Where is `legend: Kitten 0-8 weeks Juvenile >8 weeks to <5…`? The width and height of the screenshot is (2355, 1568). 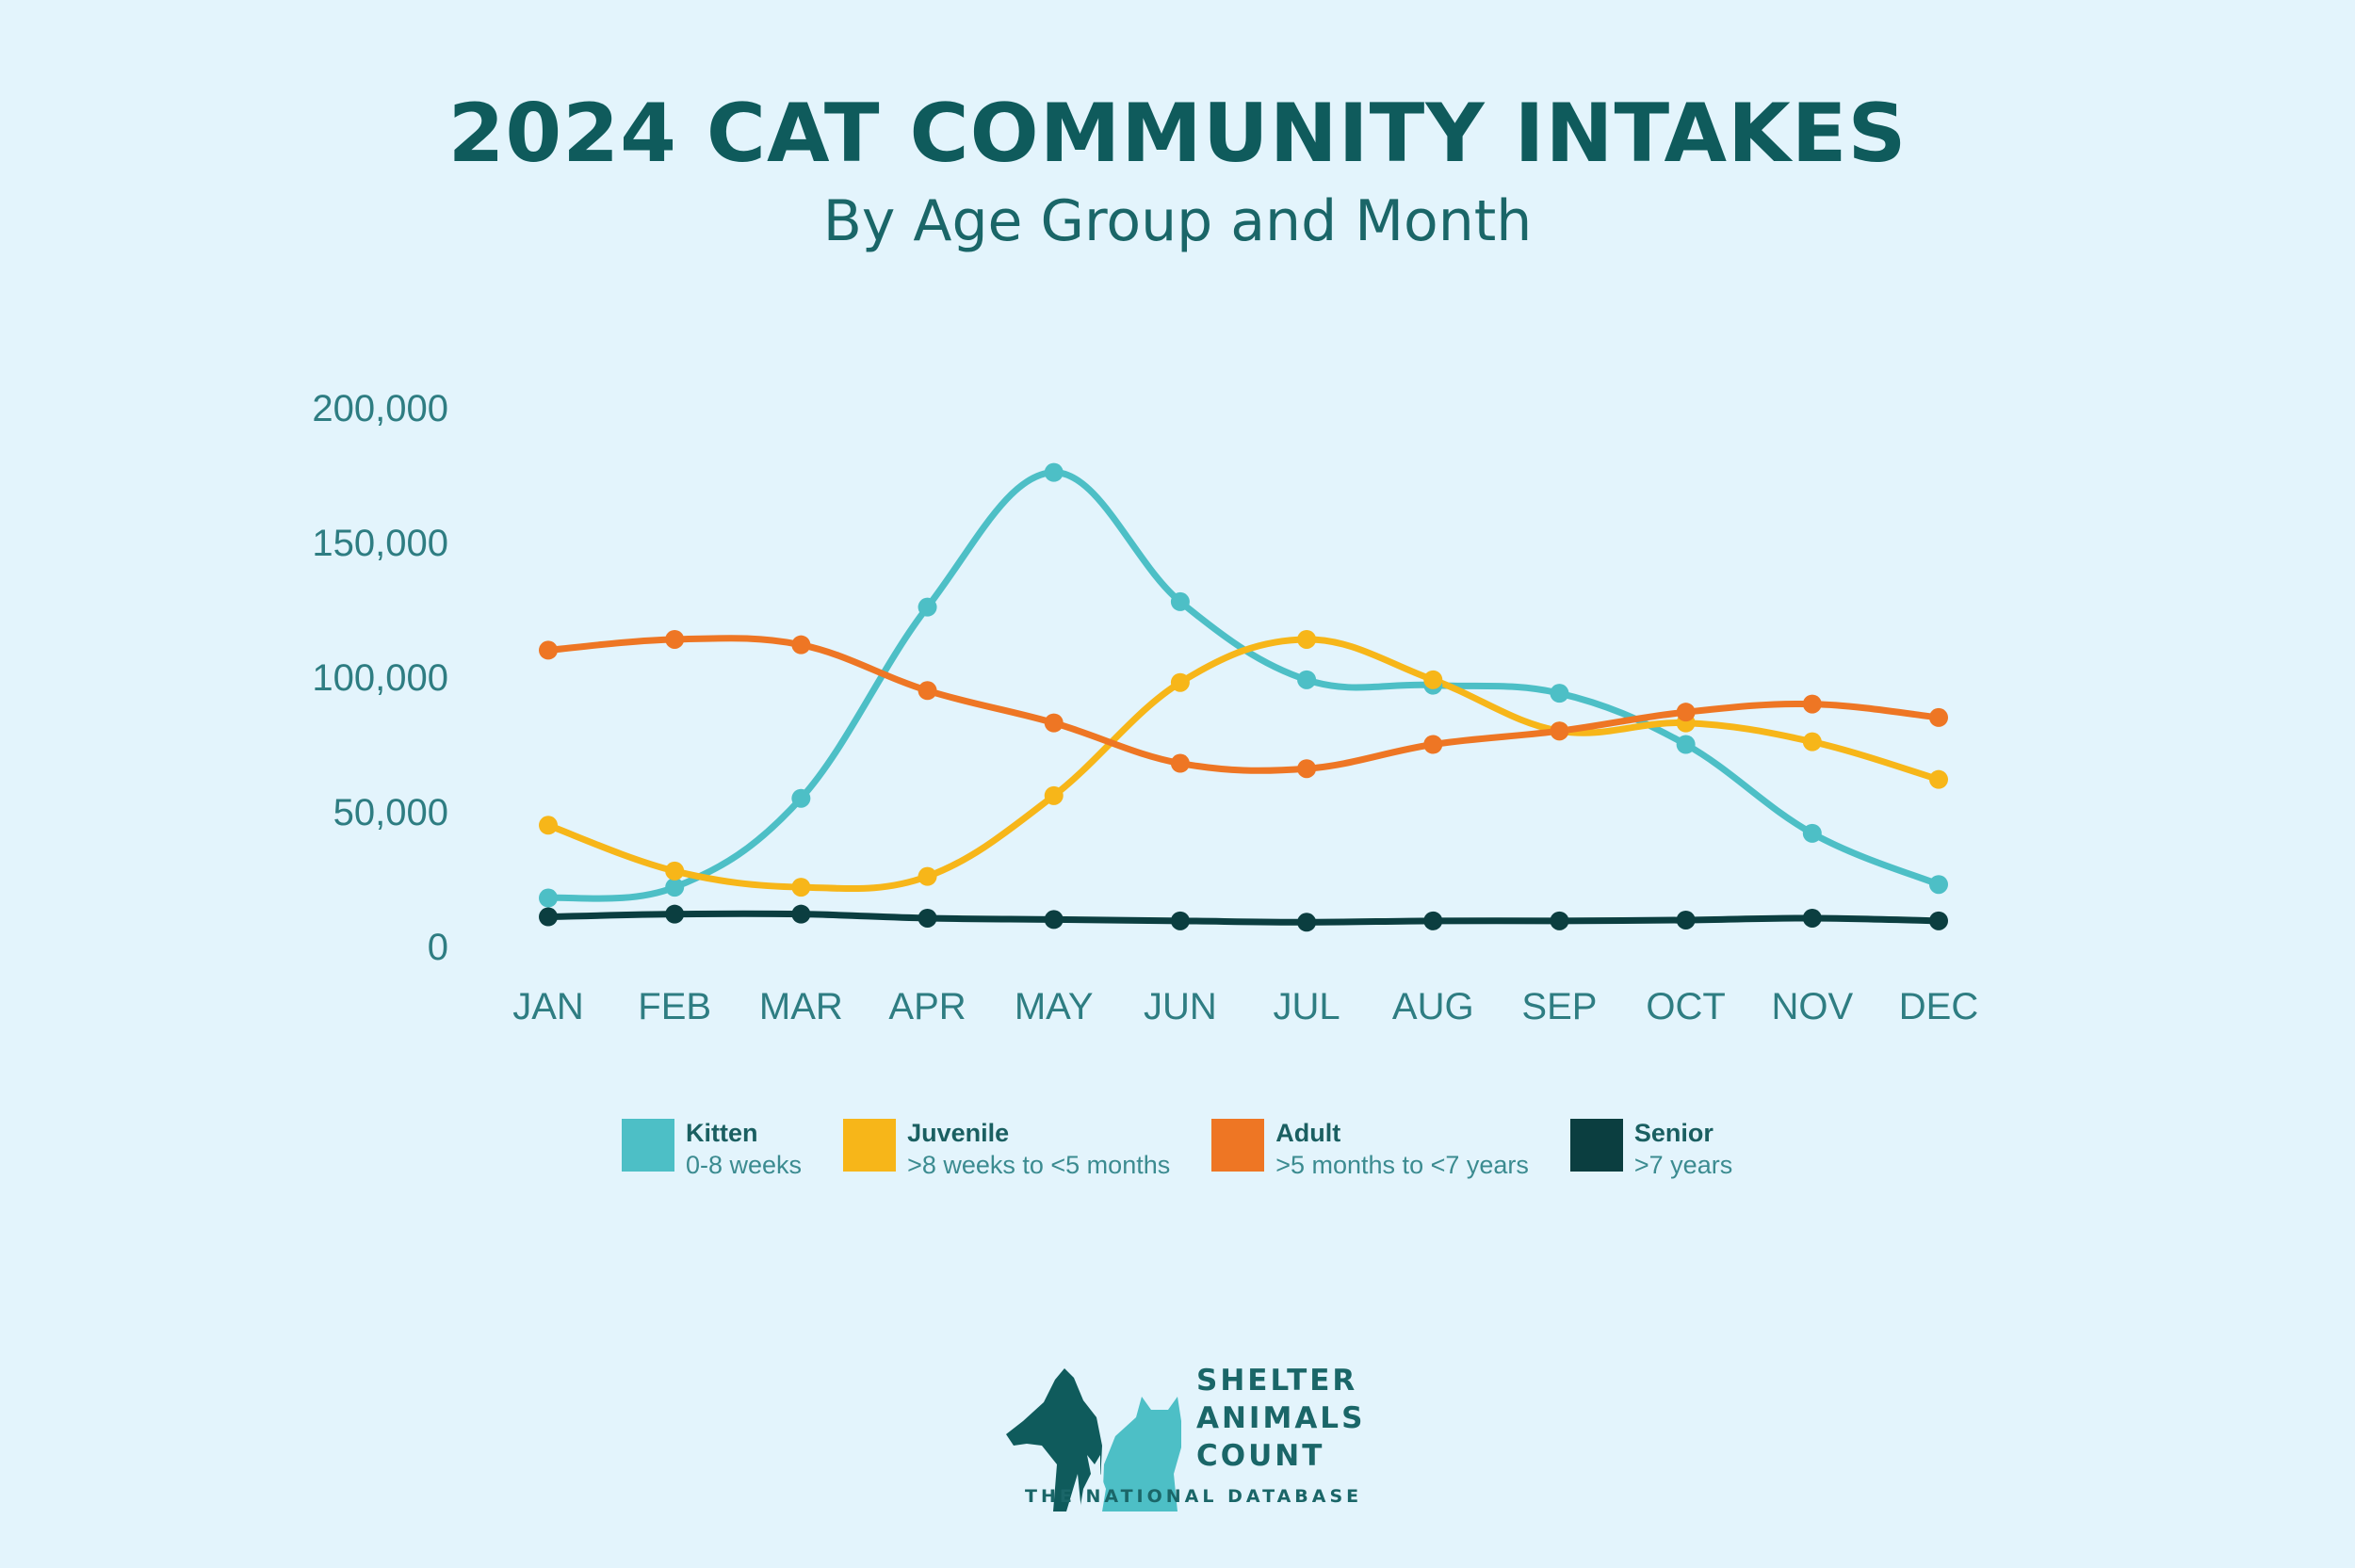
legend: Kitten 0-8 weeks Juvenile >8 weeks to <5… is located at coordinates (1198, 1149).